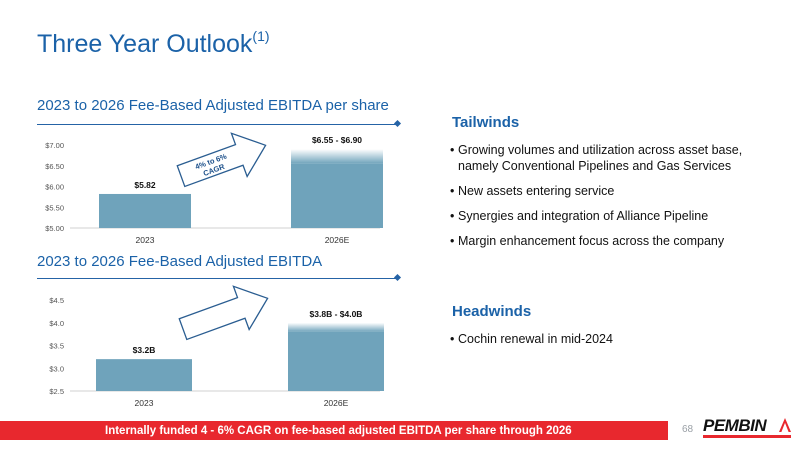  Describe the element at coordinates (610, 191) in the screenshot. I see `list-item: New assets entering service` at that location.